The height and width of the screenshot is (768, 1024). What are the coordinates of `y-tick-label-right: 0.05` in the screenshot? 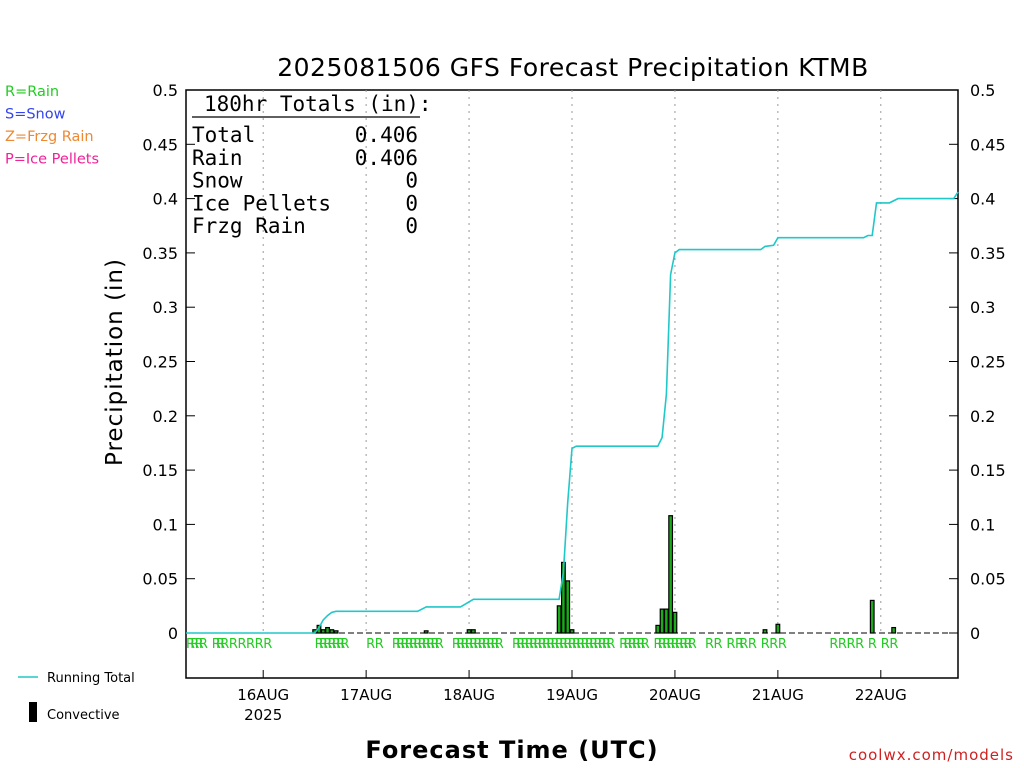 It's located at (988, 579).